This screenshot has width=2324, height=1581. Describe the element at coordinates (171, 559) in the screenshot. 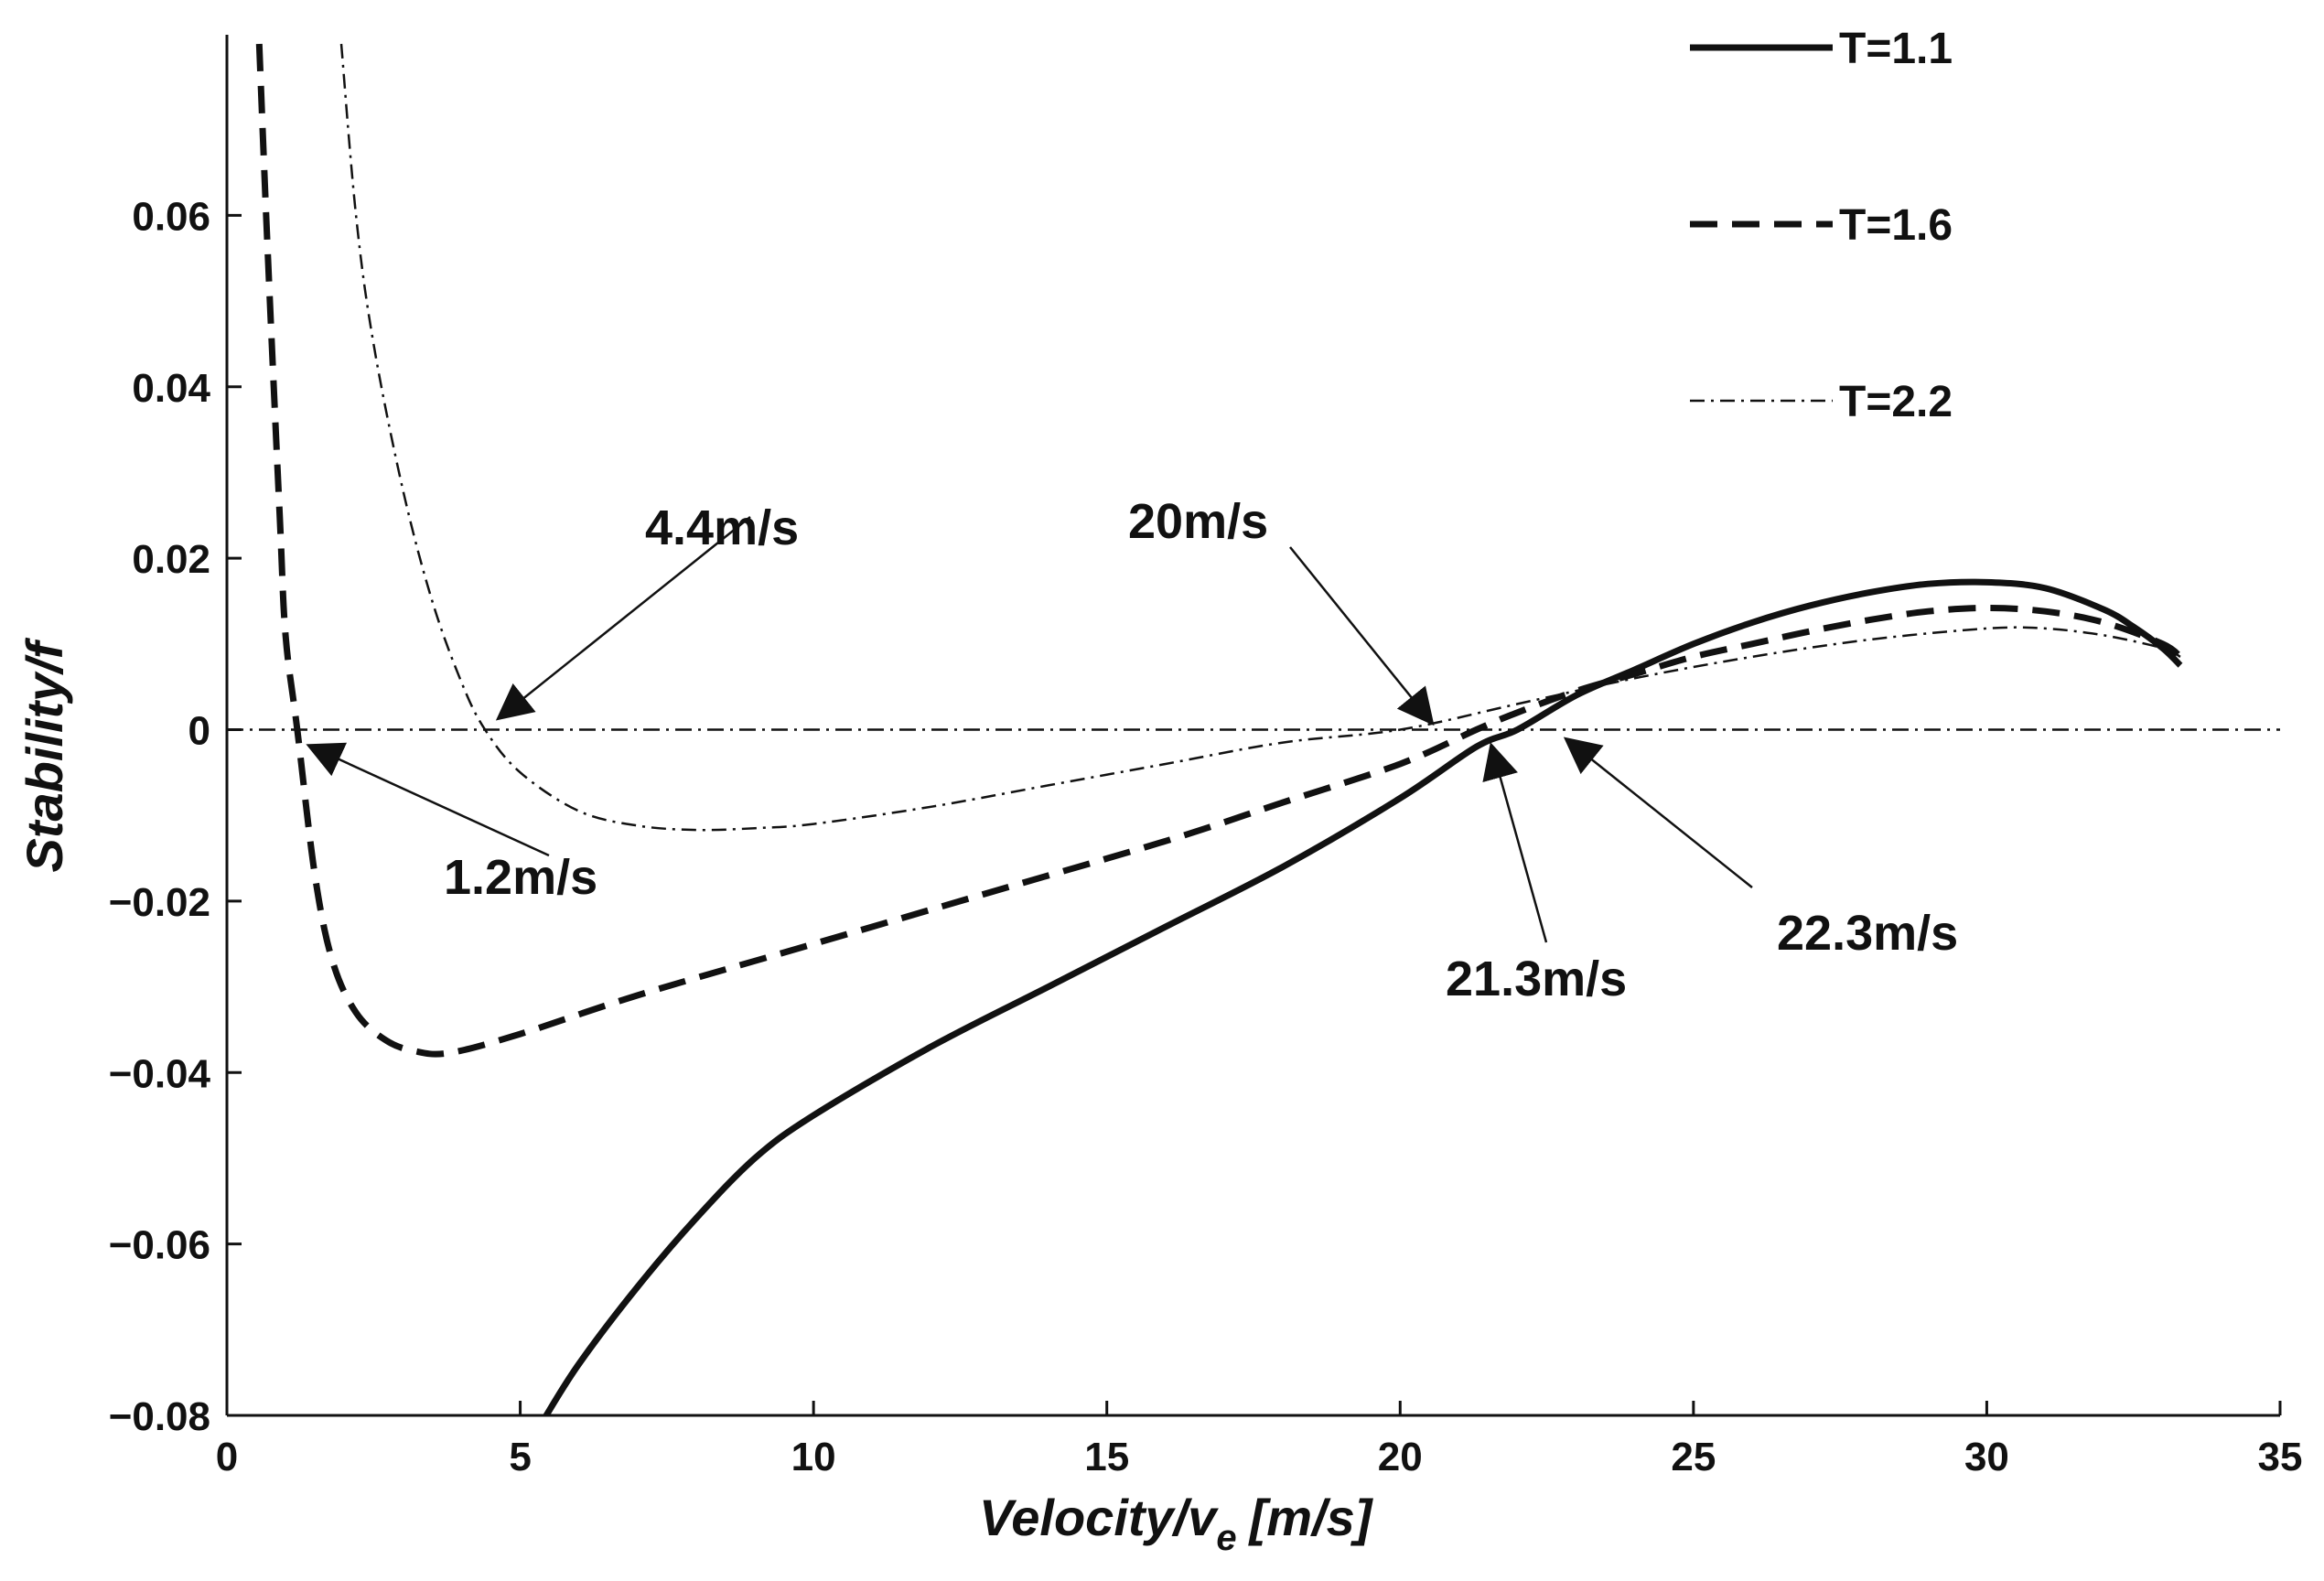

I see `y-tick-label: 0.02` at that location.